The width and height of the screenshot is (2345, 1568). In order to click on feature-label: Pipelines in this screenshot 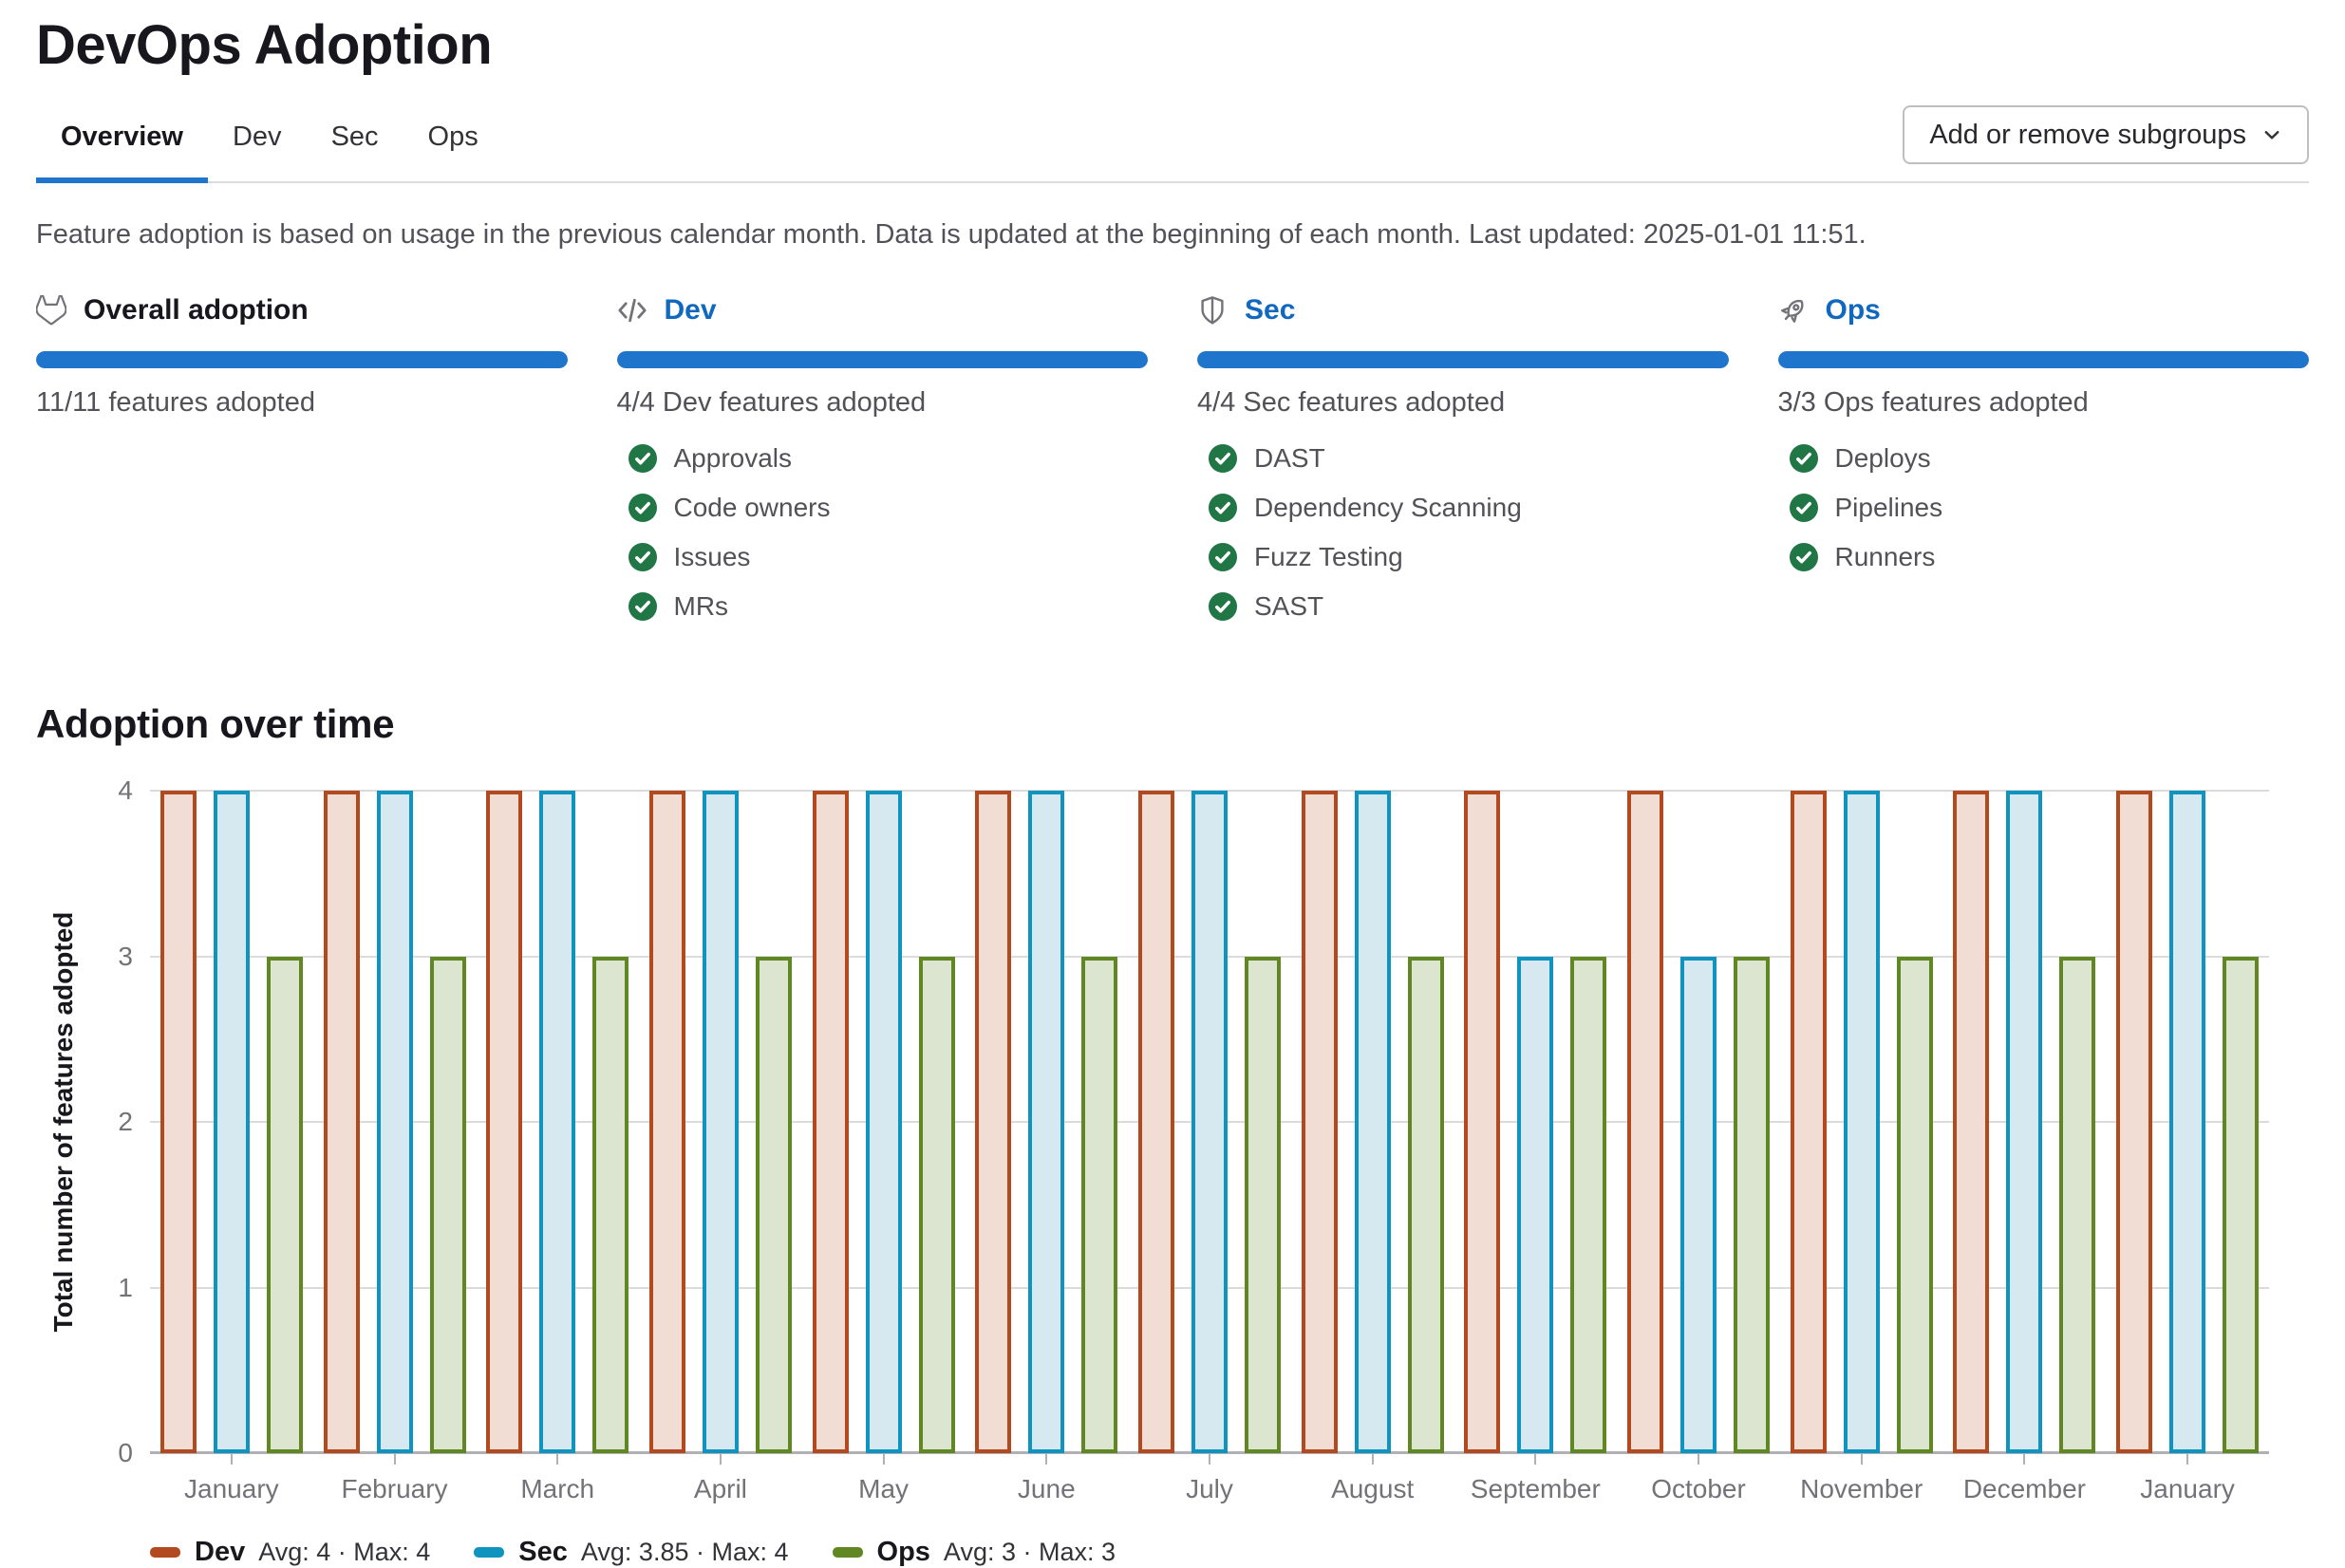, I will do `click(1888, 507)`.